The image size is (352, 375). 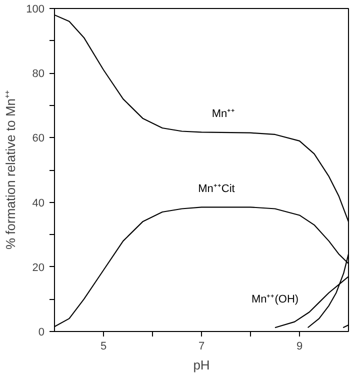 I want to click on y-tick-label: 60, so click(x=38, y=138).